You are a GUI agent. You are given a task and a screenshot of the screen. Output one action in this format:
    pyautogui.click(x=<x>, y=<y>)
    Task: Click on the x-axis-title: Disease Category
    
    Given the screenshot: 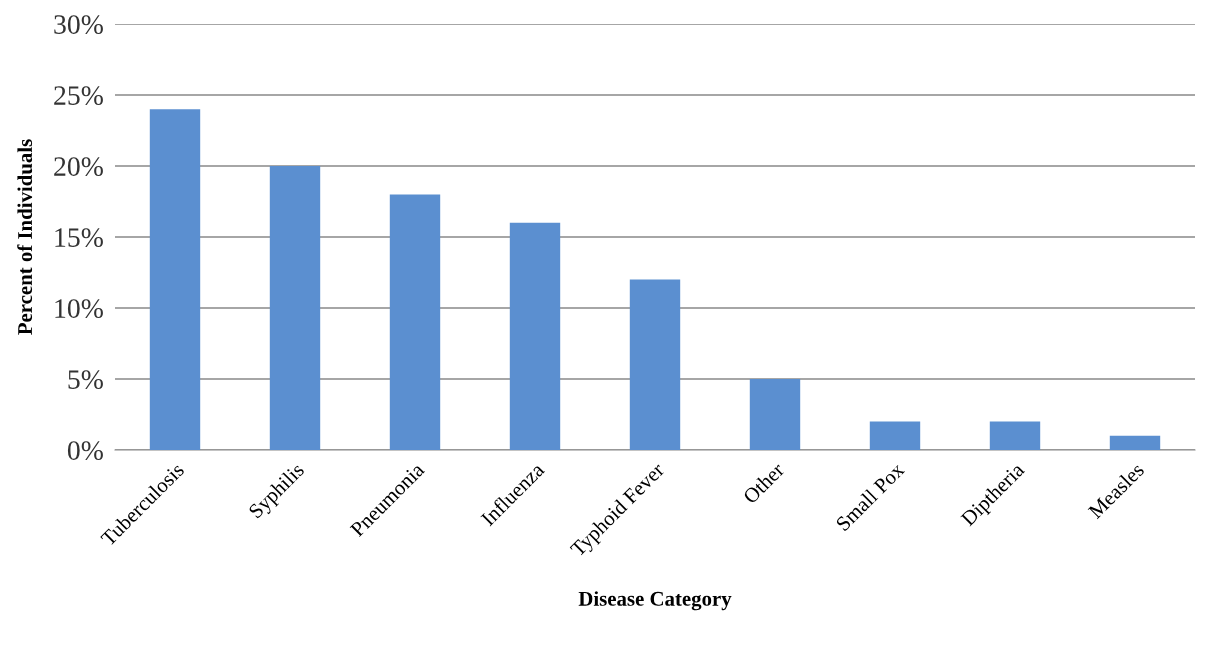 What is the action you would take?
    pyautogui.click(x=655, y=601)
    